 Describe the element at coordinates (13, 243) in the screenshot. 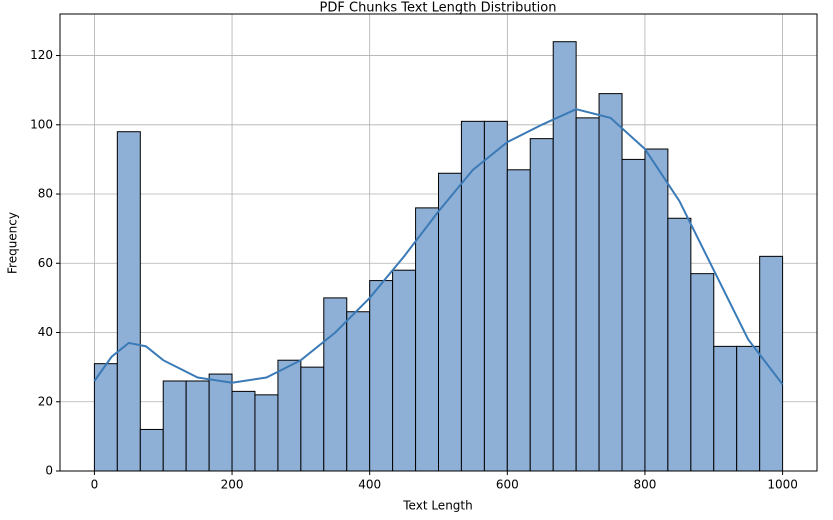

I see `y-axis-label: Frequency` at that location.